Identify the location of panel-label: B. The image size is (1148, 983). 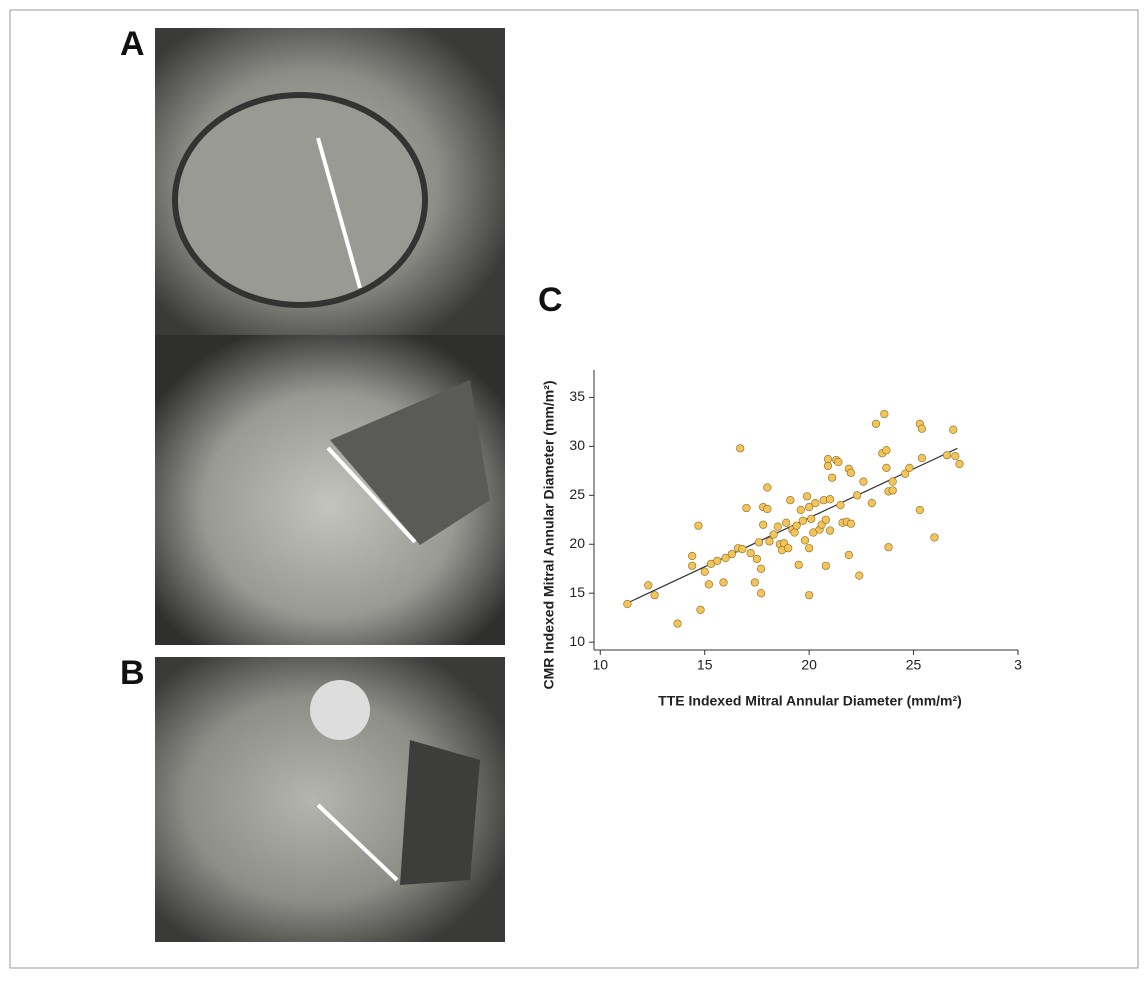
(132, 673).